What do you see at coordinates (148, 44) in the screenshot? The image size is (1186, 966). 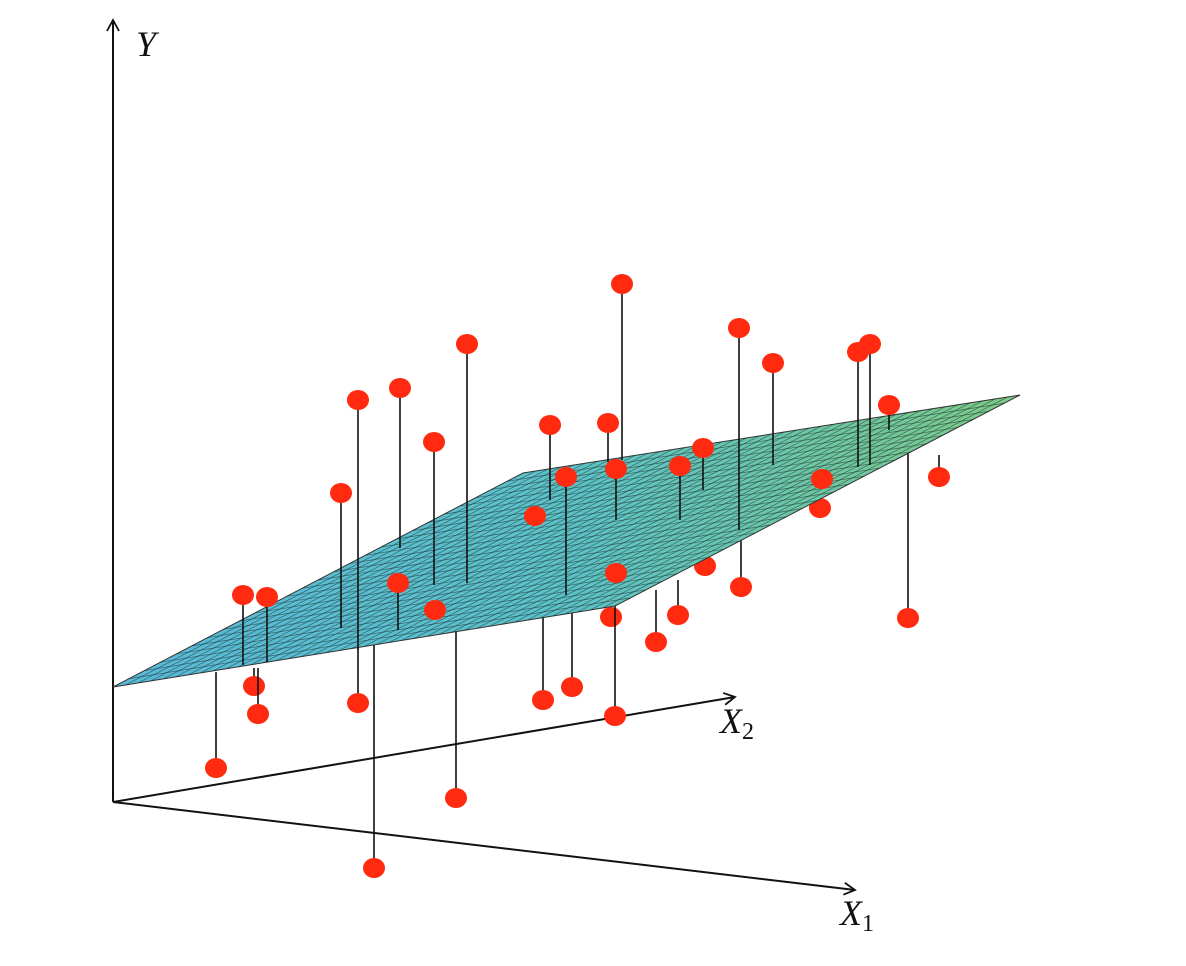 I see `y-label: Y` at bounding box center [148, 44].